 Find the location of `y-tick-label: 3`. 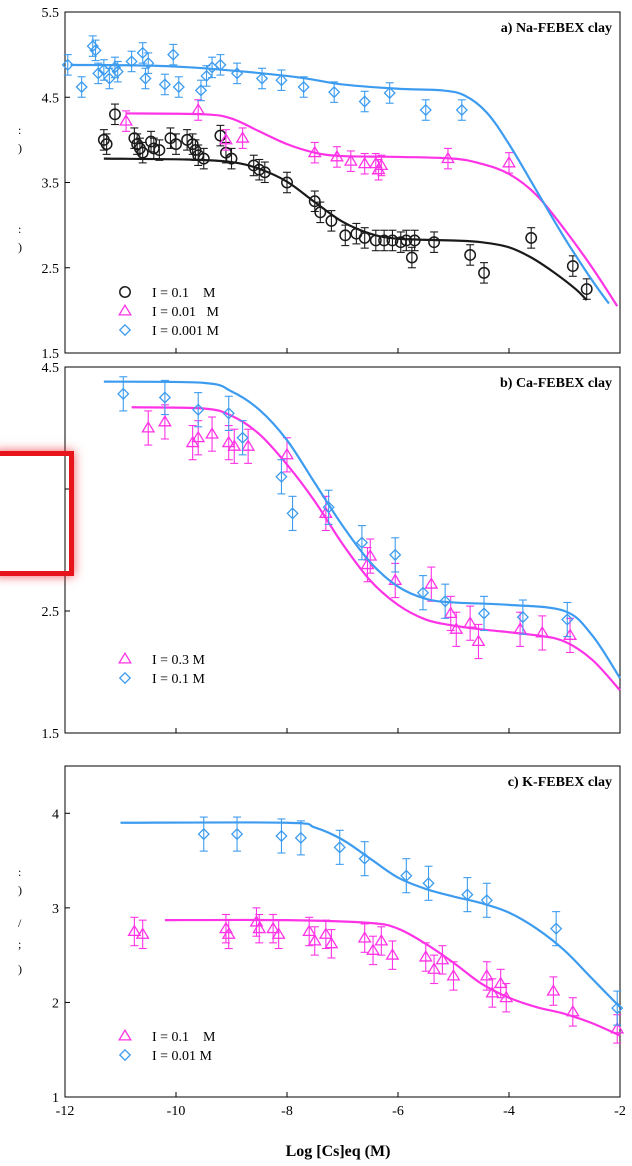

y-tick-label: 3 is located at coordinates (55, 909).